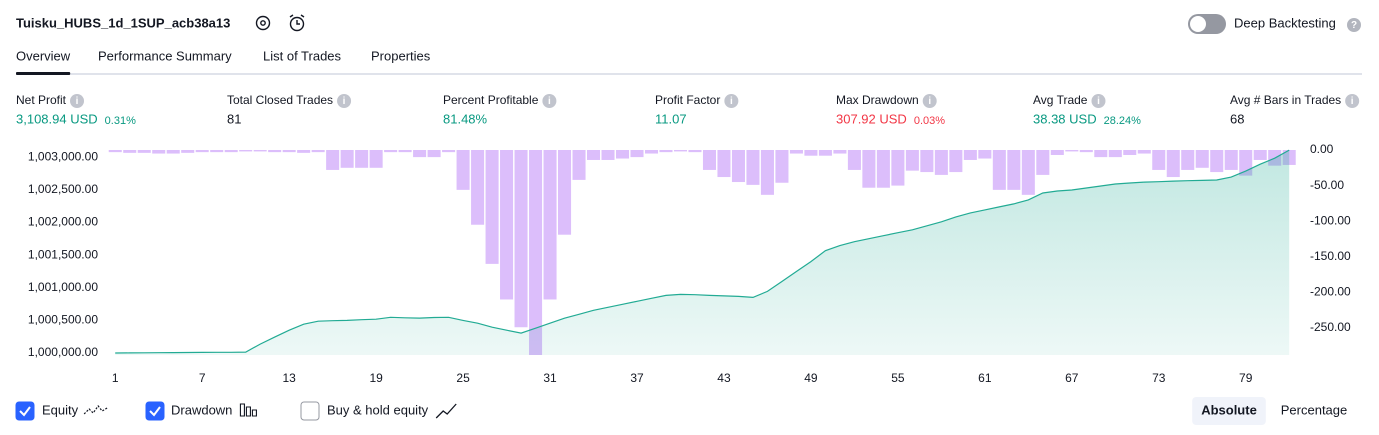 This screenshot has width=1379, height=435. Describe the element at coordinates (877, 100) in the screenshot. I see `metric-label: Max Drawdown` at that location.